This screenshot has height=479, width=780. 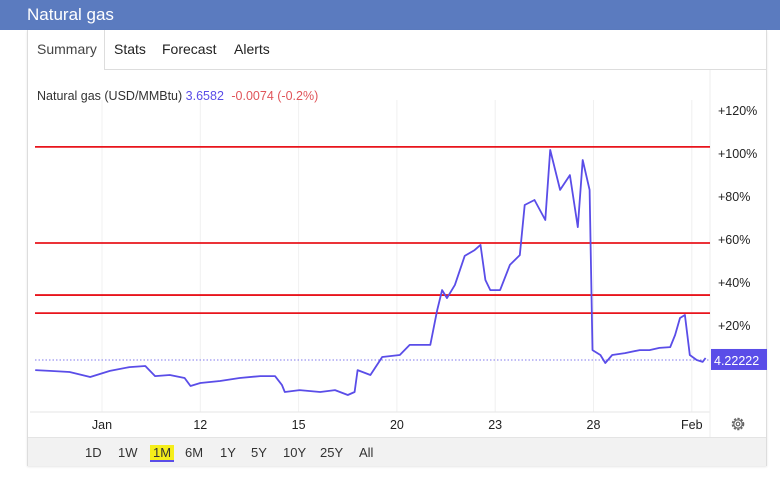 I want to click on range-bar: 1D 1W 1M 6M 1Y 5Y 10Y 25Y All, so click(x=397, y=451).